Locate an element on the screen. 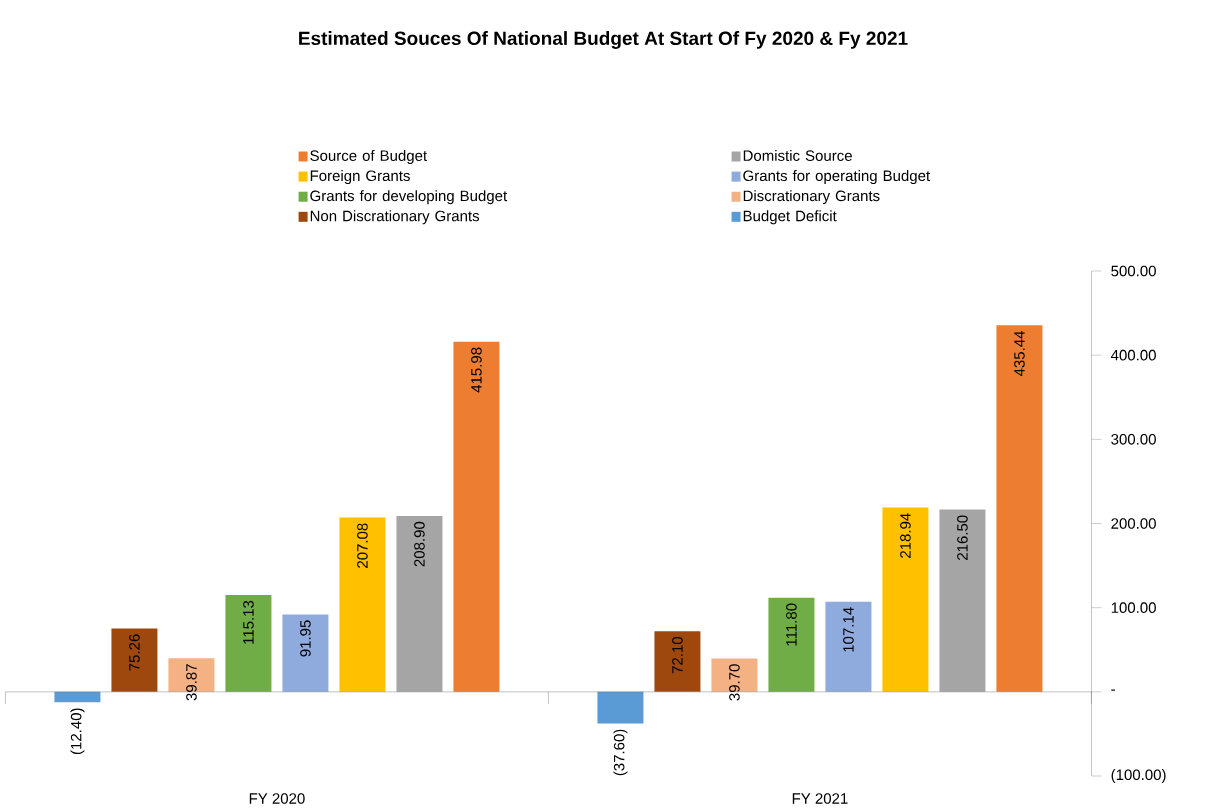 Image resolution: width=1206 pixels, height=809 pixels. data-label: 208.90 is located at coordinates (419, 544).